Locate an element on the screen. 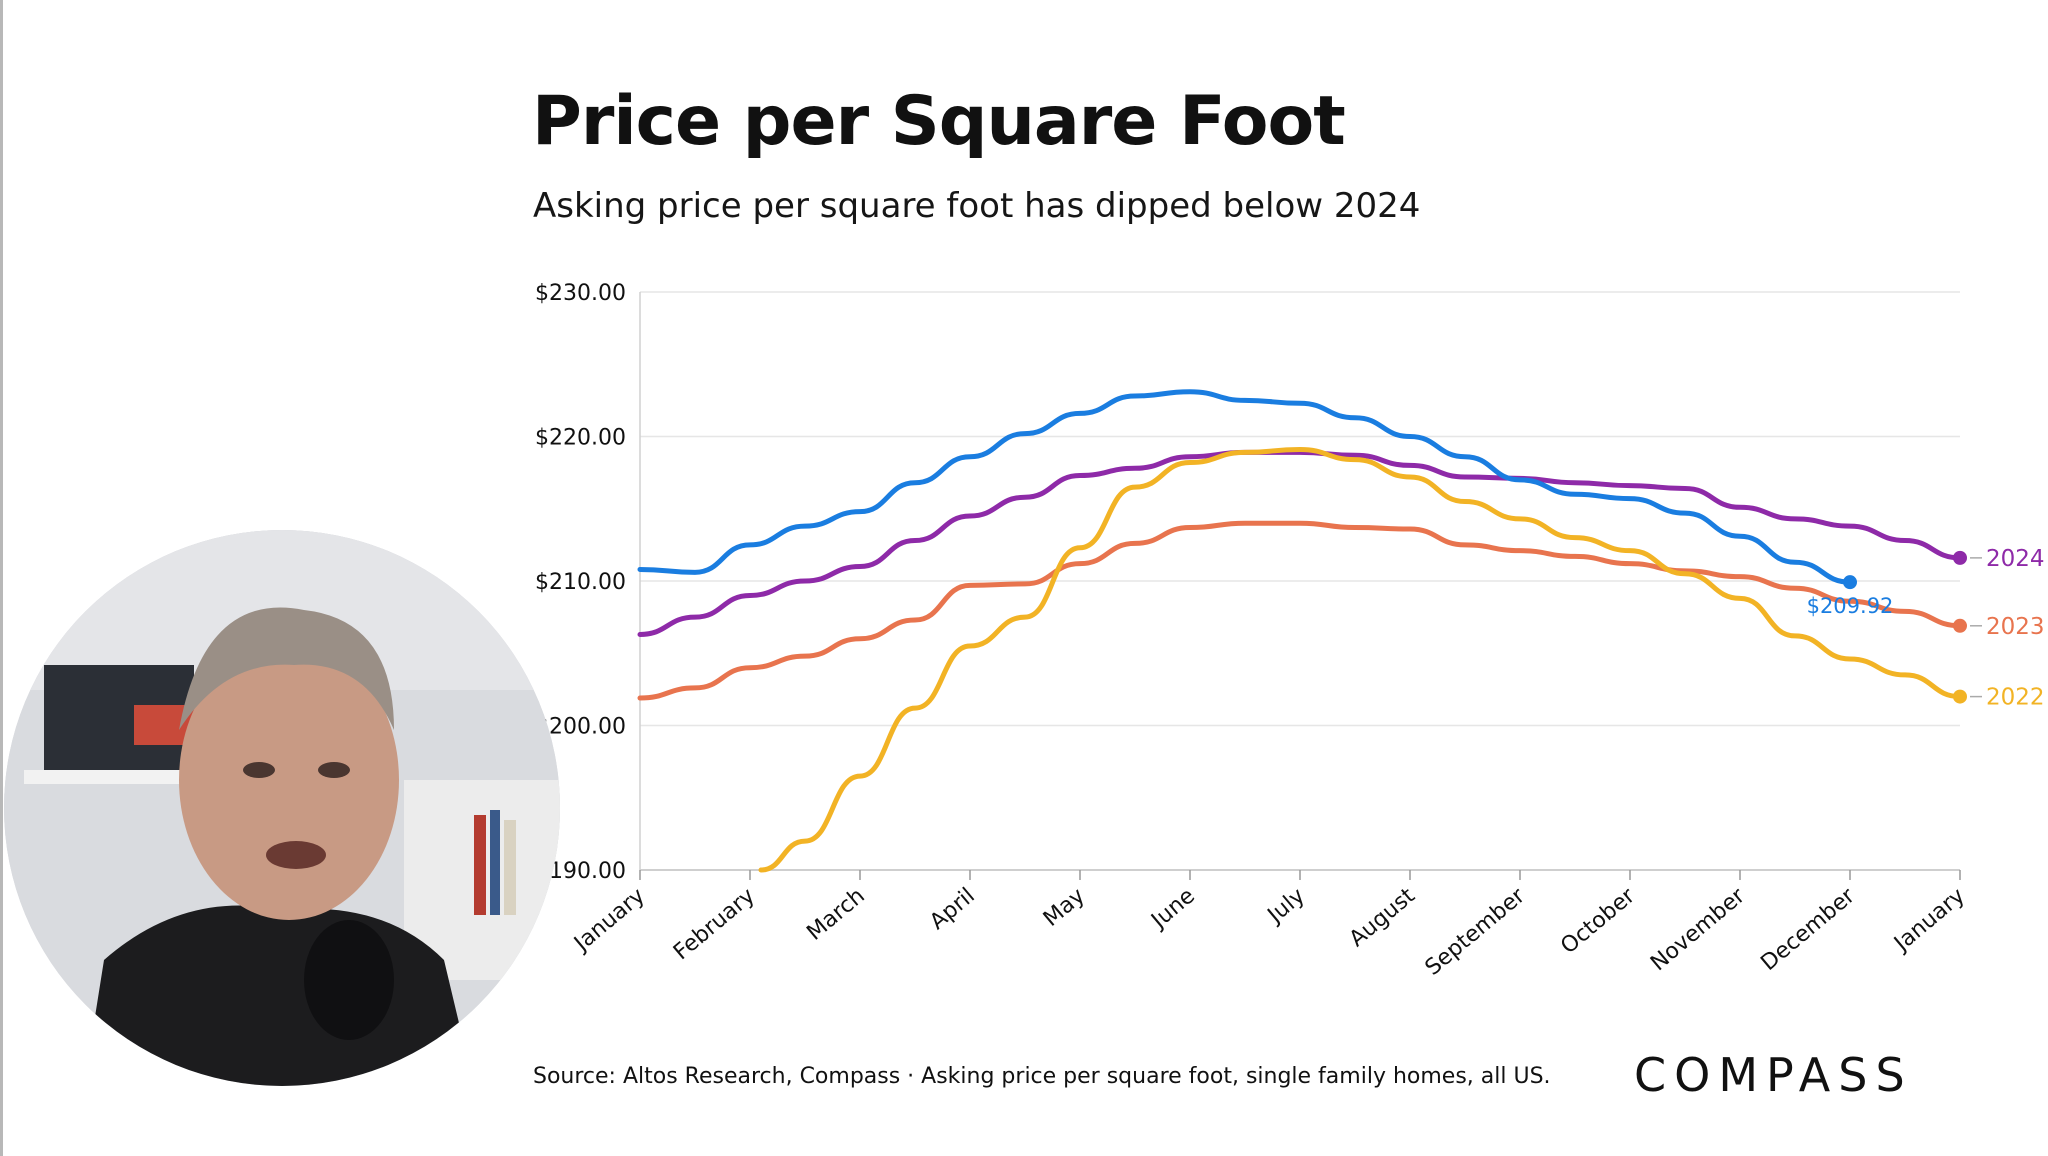  x-tick-label: November is located at coordinates (1698, 929).